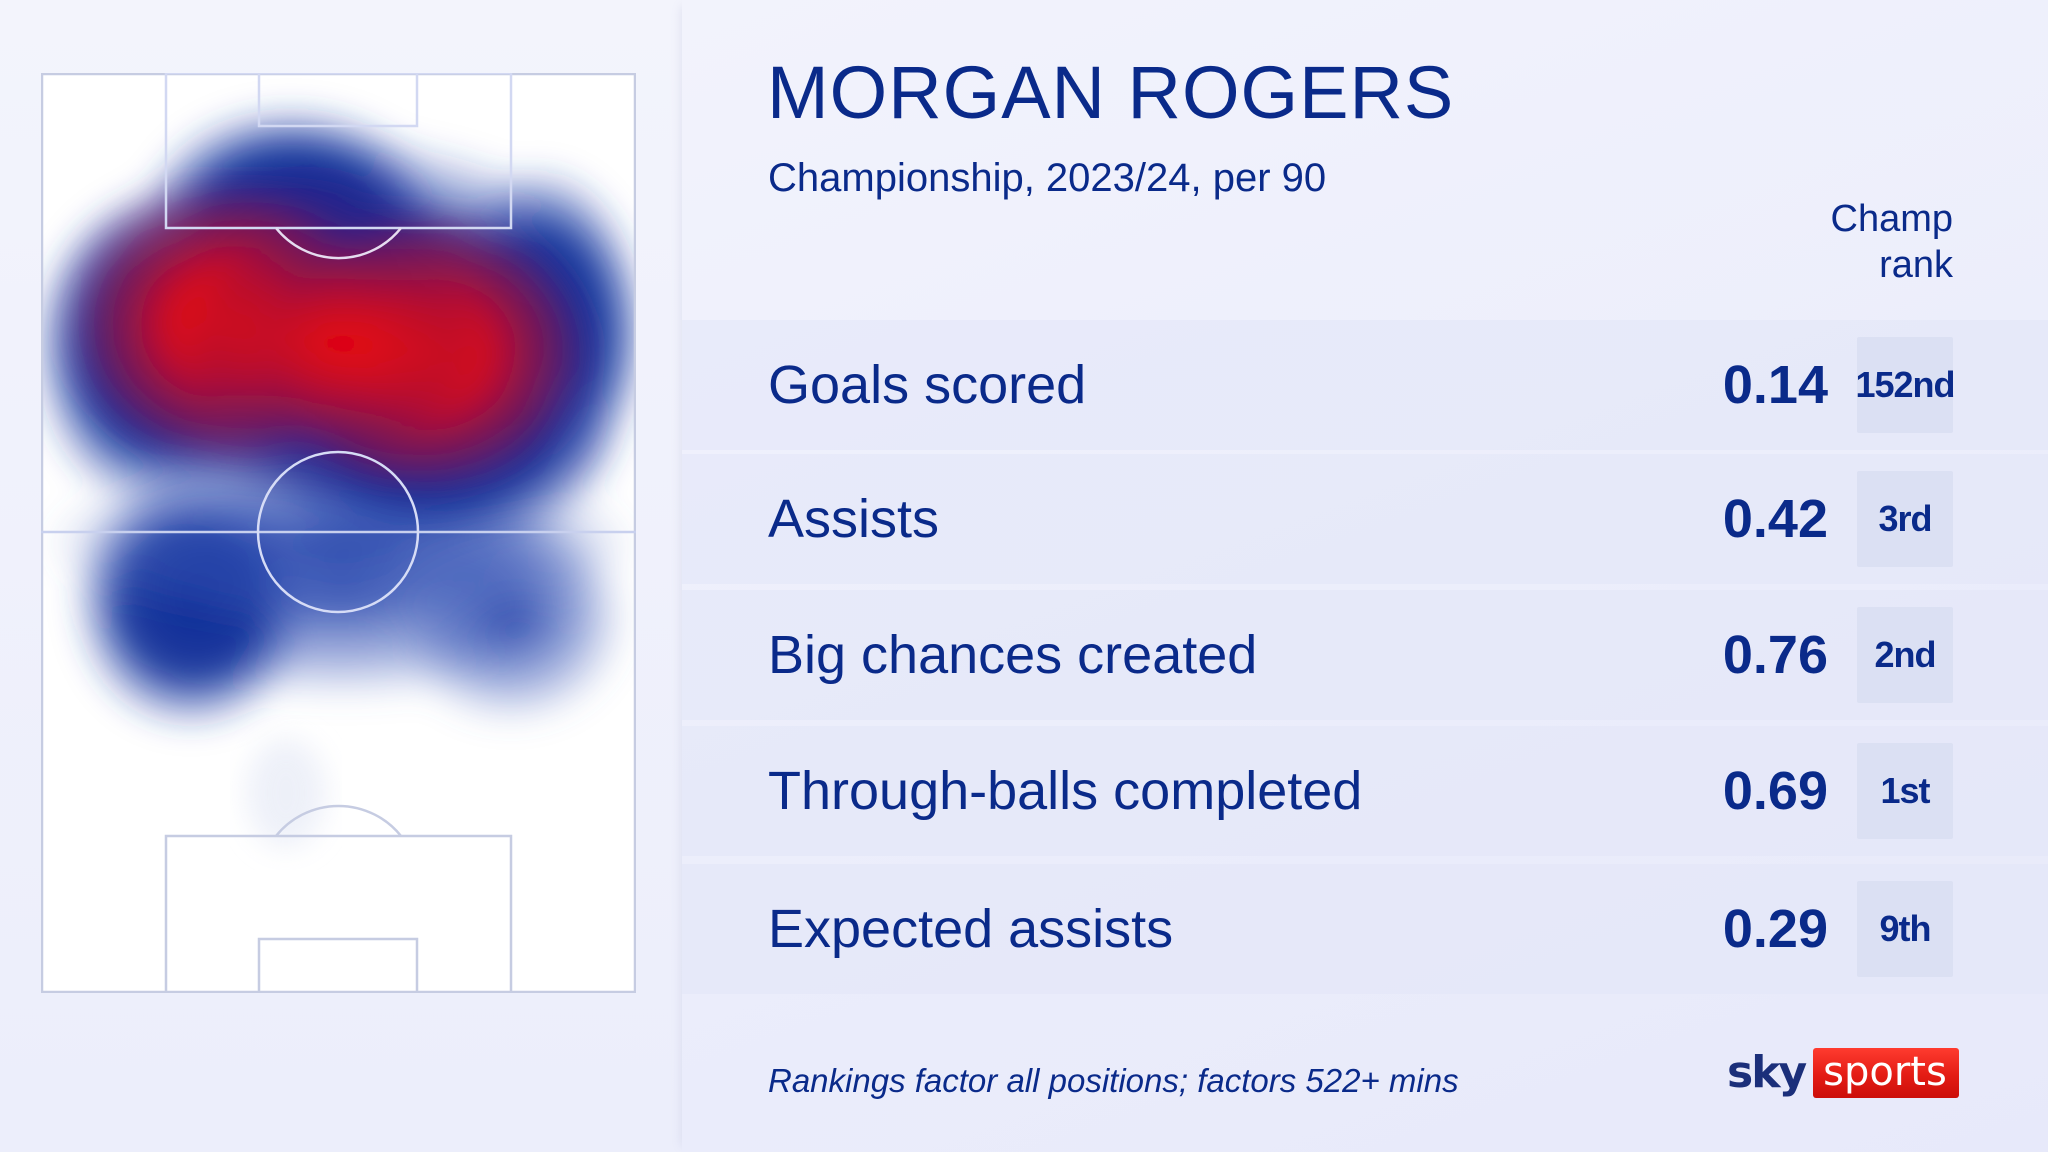 This screenshot has height=1152, width=2048. I want to click on stat-row-through-balls-completed: Through-balls completed 0.69 1st, so click(1365, 791).